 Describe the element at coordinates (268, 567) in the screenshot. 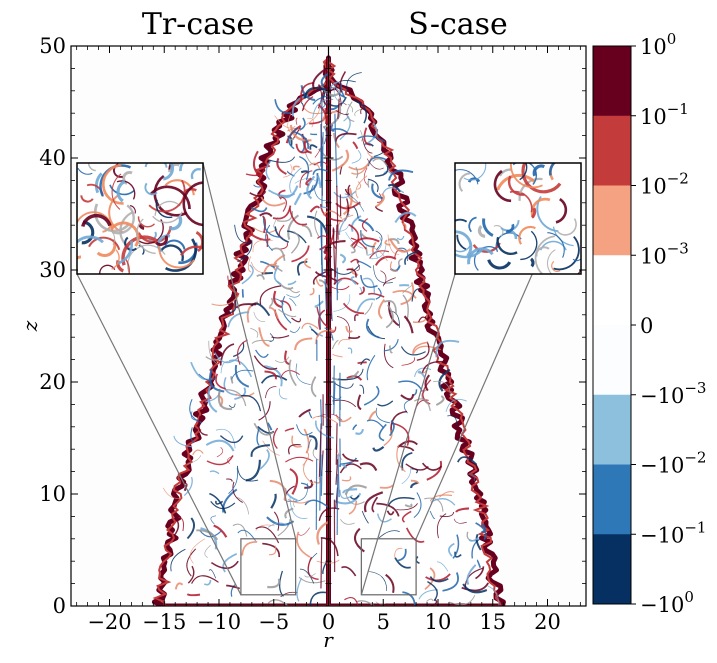

I see `zoom-source-box` at that location.